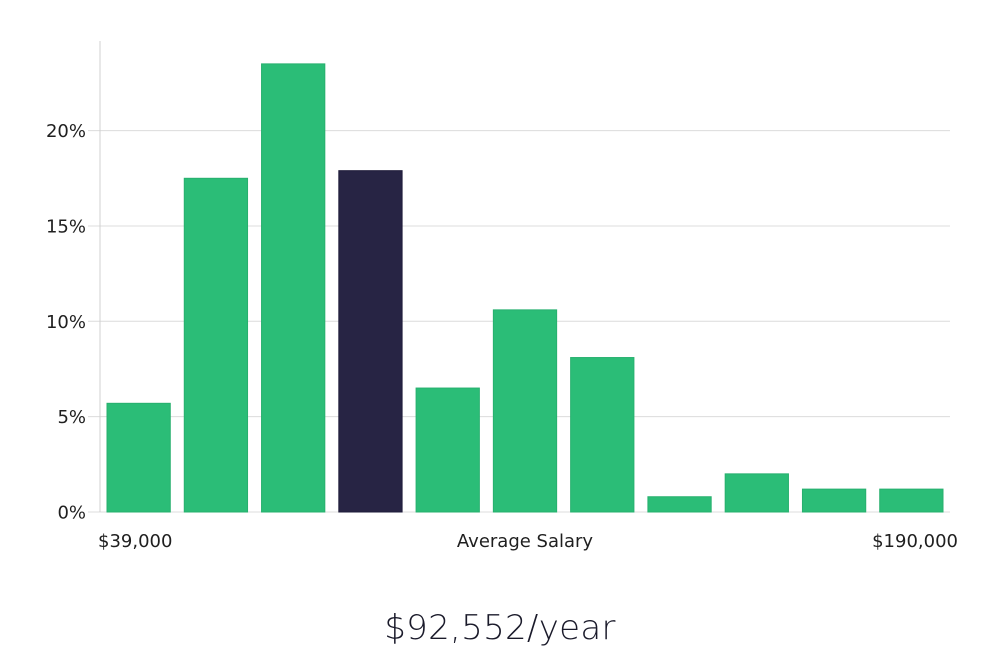 The width and height of the screenshot is (1000, 660). Describe the element at coordinates (915, 541) in the screenshot. I see `x-axis-max-label: $190,000` at that location.